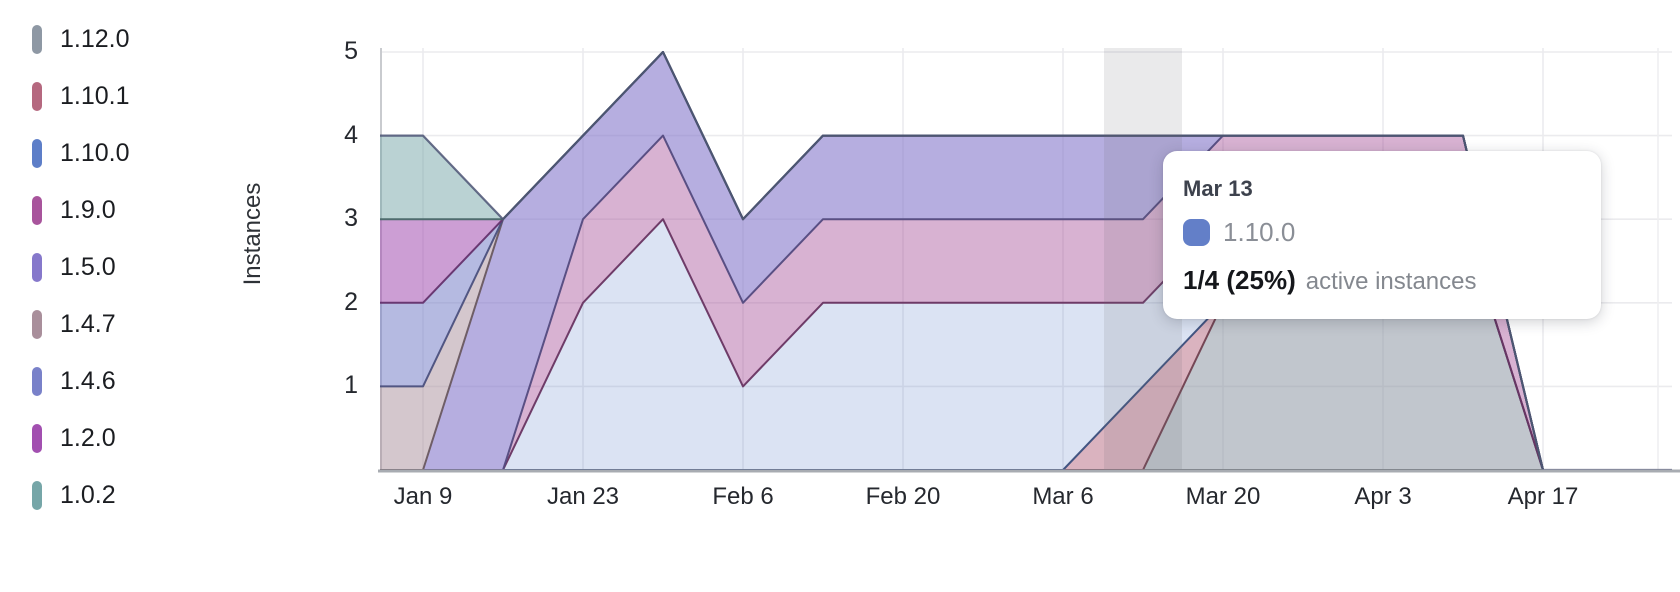 The image size is (1680, 592). Describe the element at coordinates (351, 134) in the screenshot. I see `y-tick-label: 4` at that location.